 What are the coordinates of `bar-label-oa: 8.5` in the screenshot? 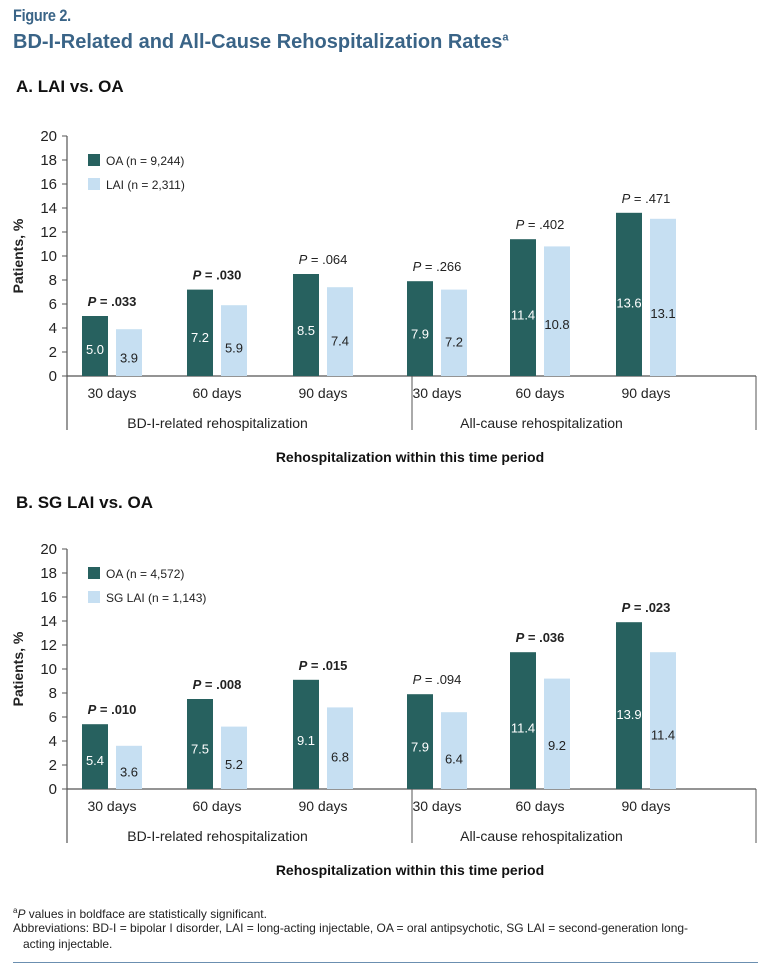 It's located at (306, 330).